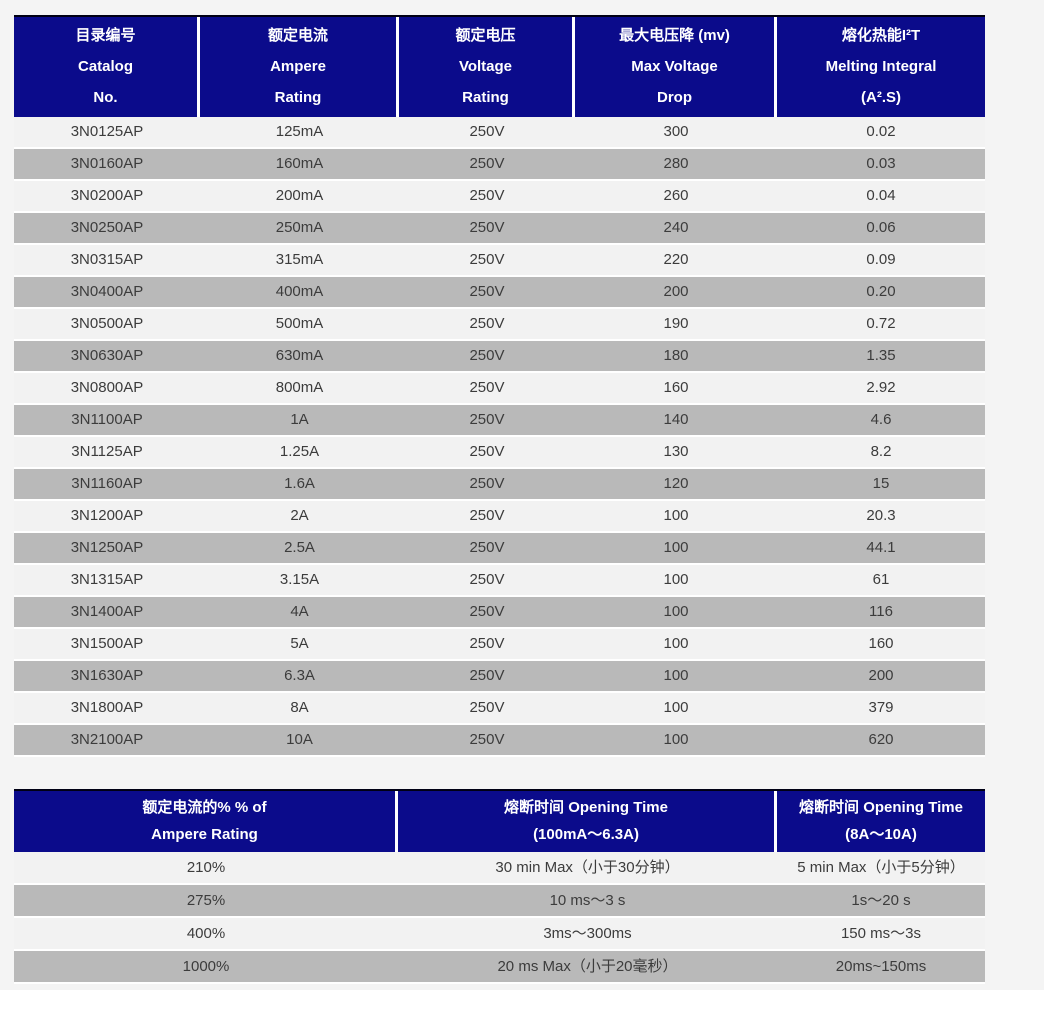  I want to click on cell-ampere-rating: 10A, so click(299, 739).